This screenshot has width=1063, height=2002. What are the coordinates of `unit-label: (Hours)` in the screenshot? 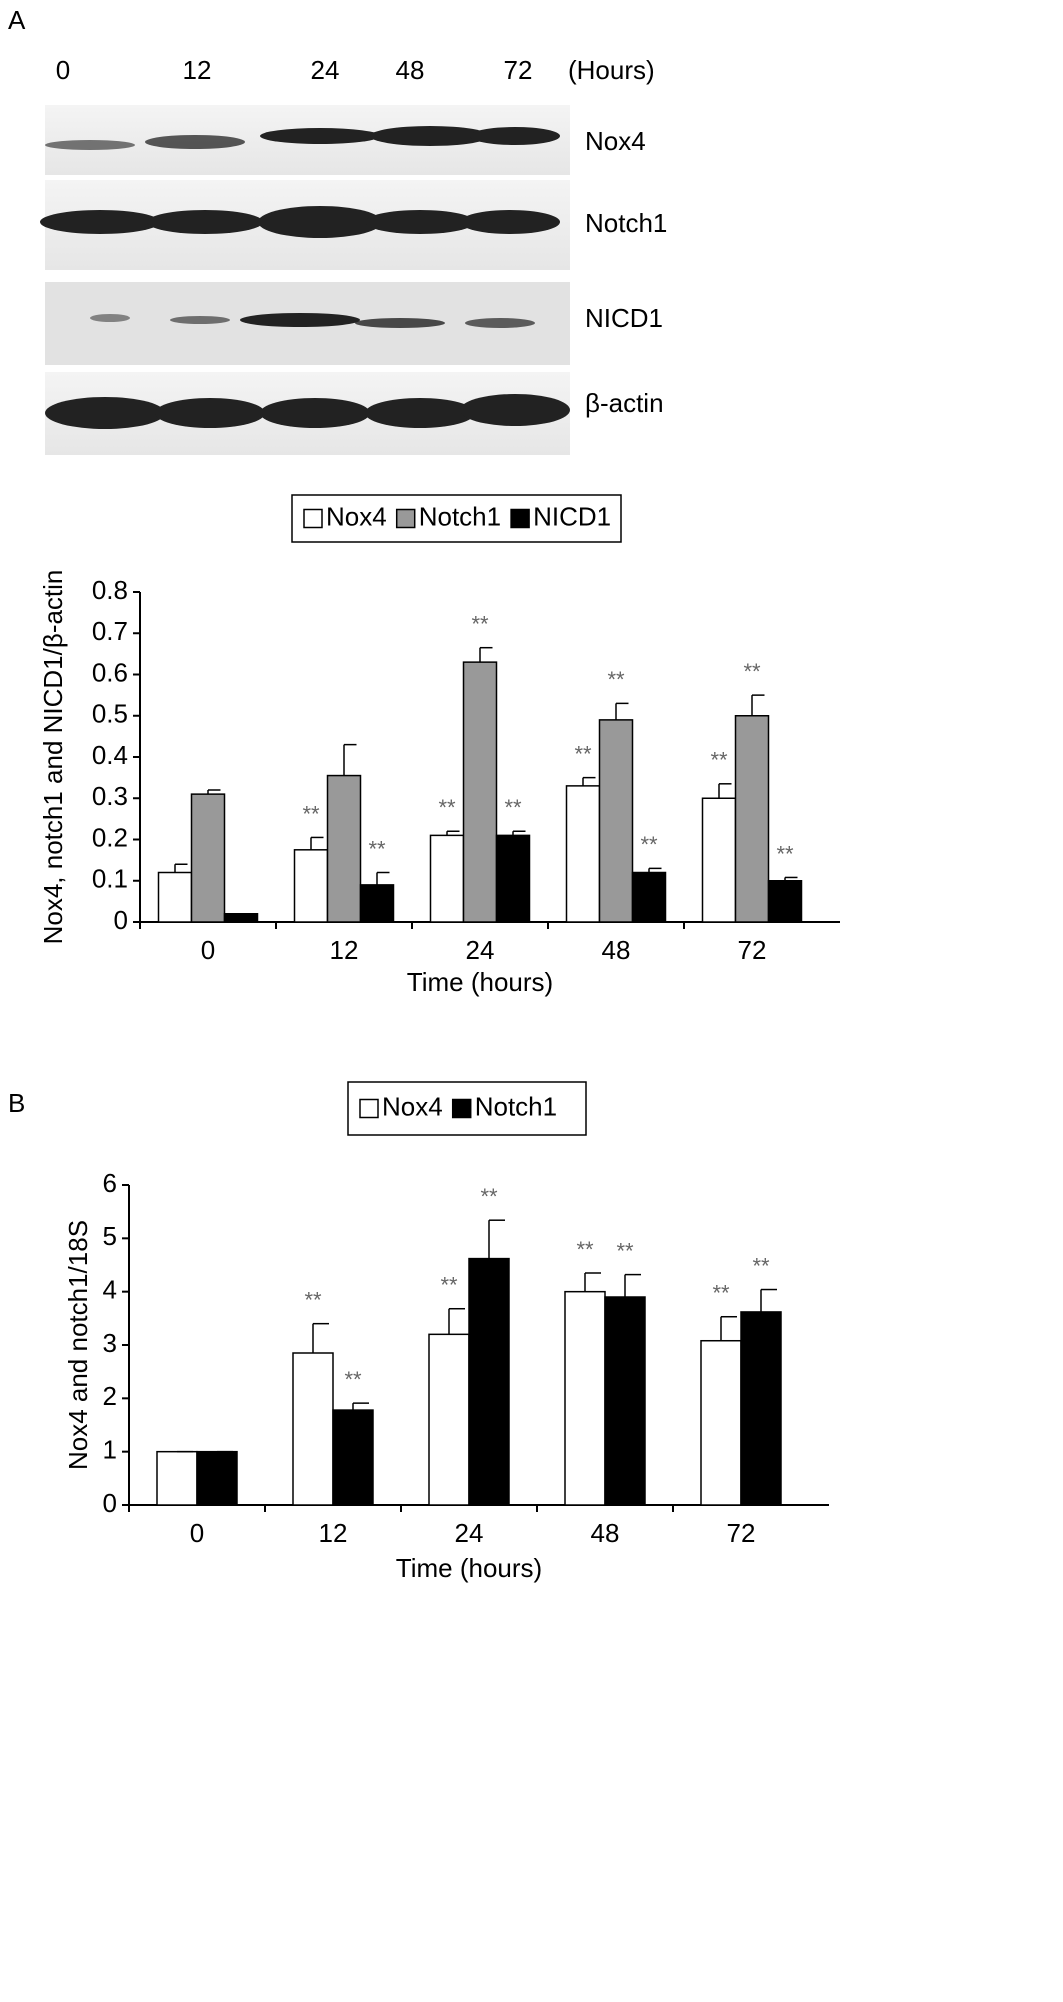 It's located at (611, 70).